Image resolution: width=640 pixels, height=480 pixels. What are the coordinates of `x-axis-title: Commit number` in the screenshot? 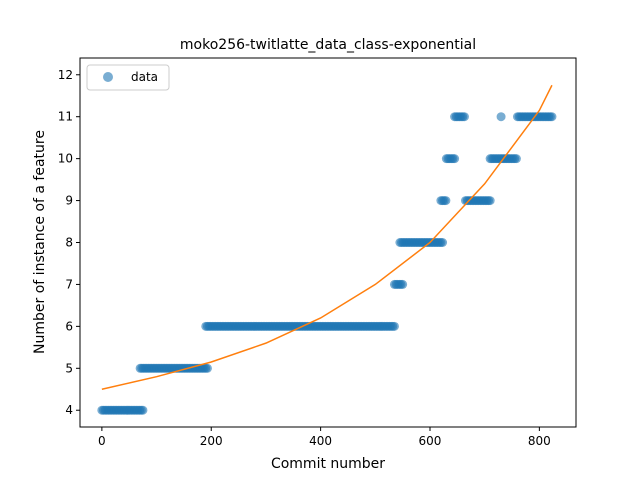 It's located at (328, 464).